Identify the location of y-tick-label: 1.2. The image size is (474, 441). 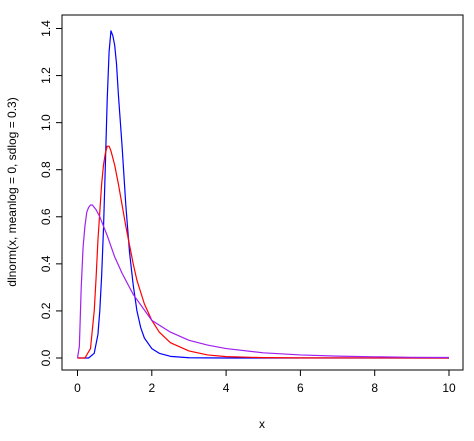
(46, 75).